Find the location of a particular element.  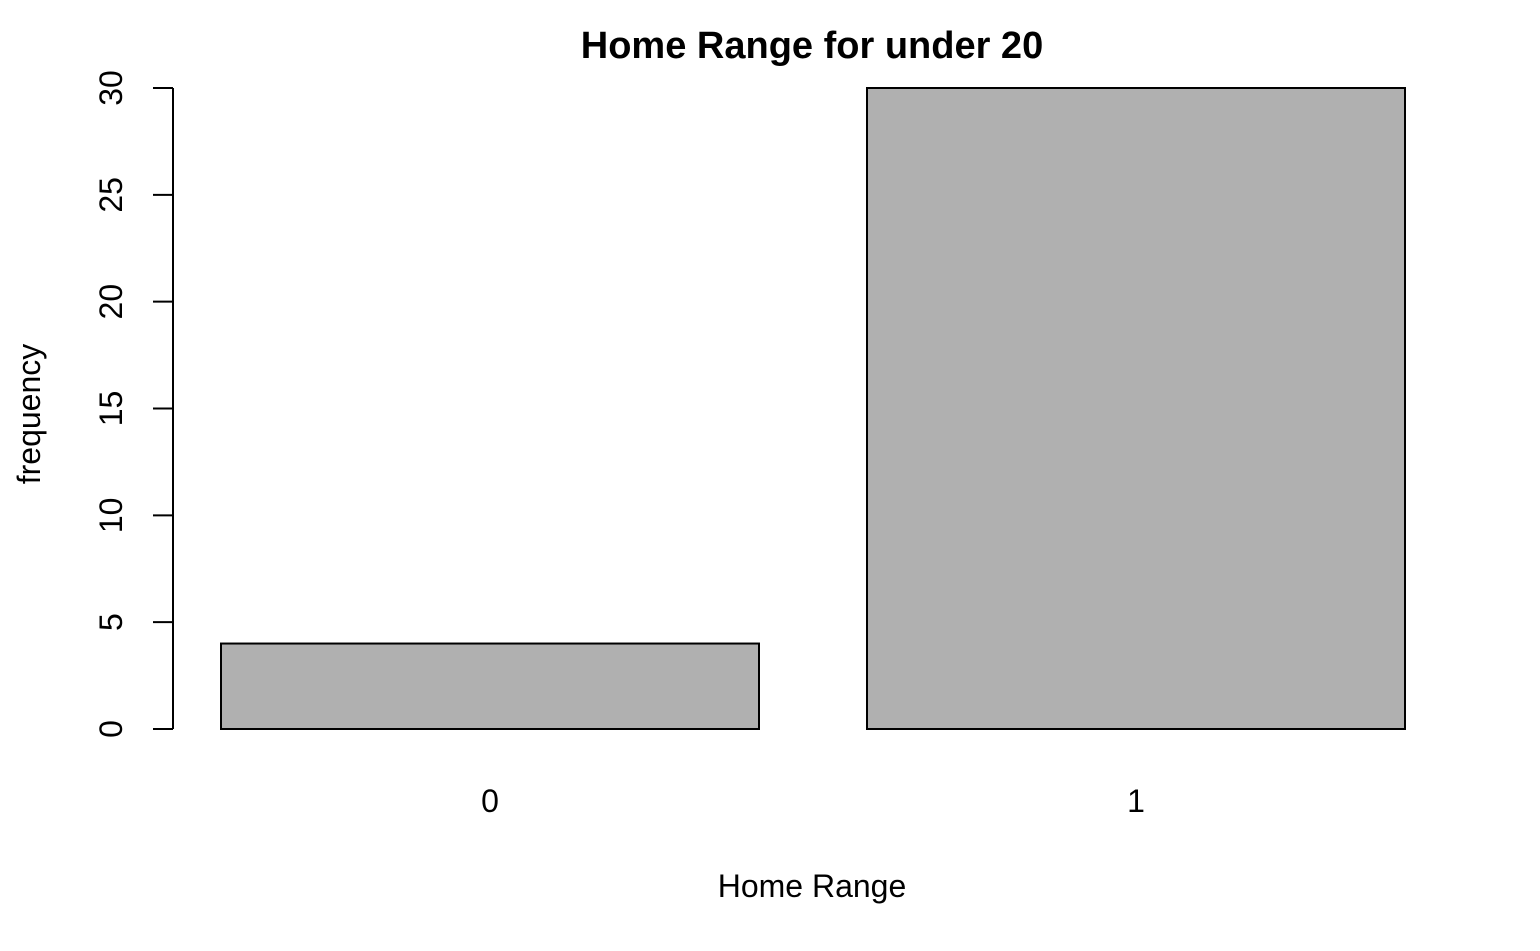

y-tick-label: 5 is located at coordinates (111, 622).